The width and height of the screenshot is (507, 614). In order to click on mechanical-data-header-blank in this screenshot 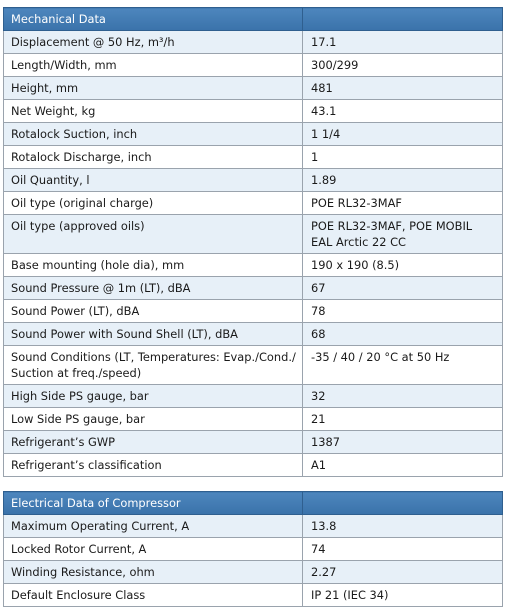, I will do `click(402, 19)`.